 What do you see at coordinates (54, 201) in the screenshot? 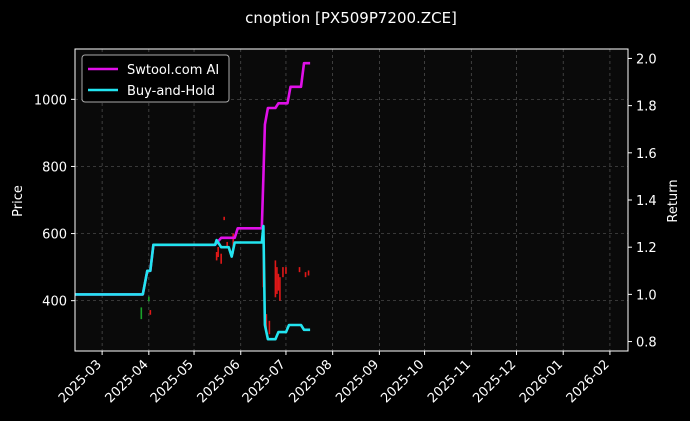
I see `y-axis-left: 400 600 800 1000` at bounding box center [54, 201].